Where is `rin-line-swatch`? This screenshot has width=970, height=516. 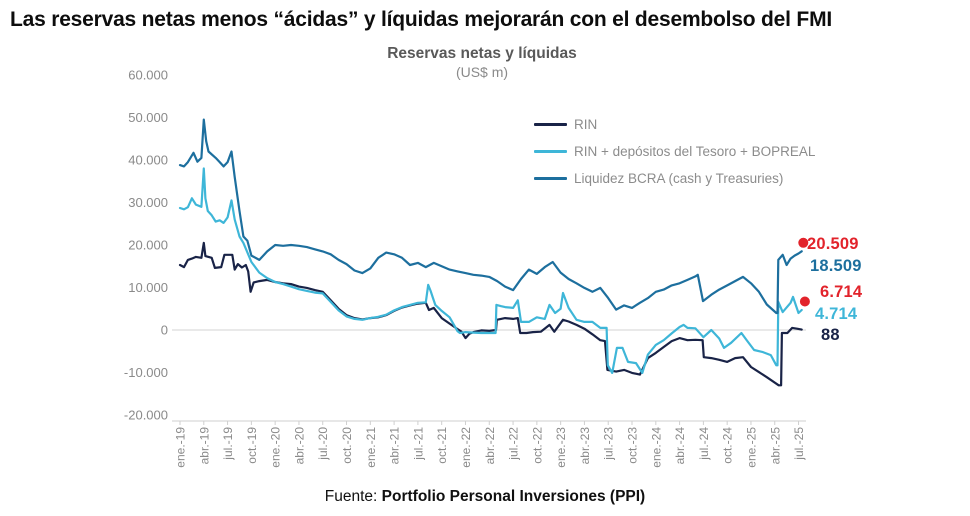 rin-line-swatch is located at coordinates (550, 124).